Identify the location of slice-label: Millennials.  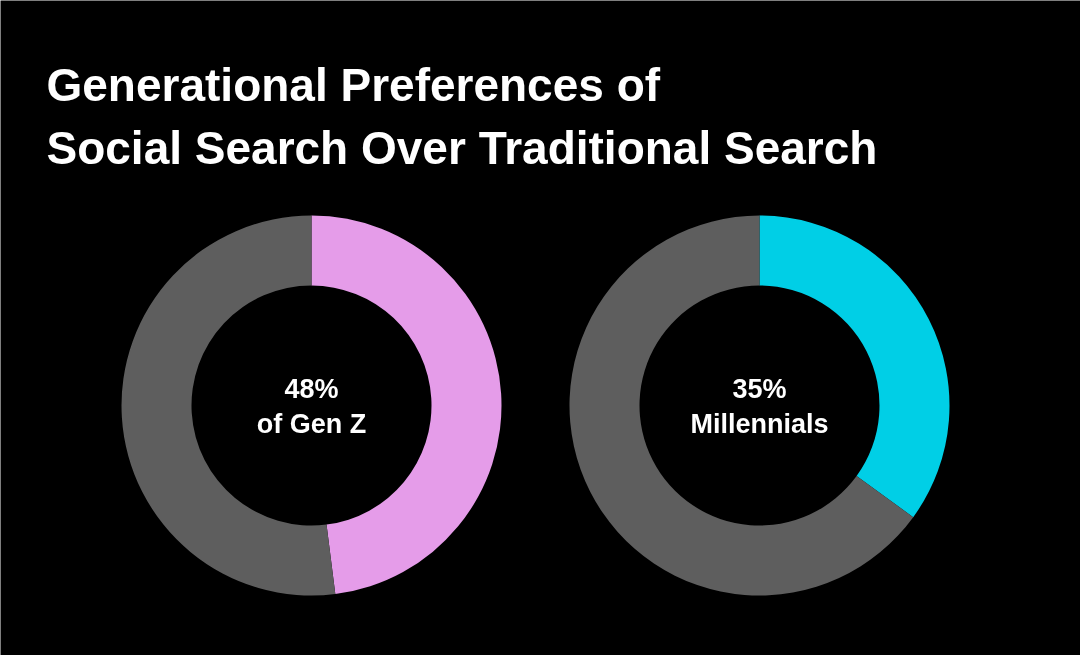
(759, 423).